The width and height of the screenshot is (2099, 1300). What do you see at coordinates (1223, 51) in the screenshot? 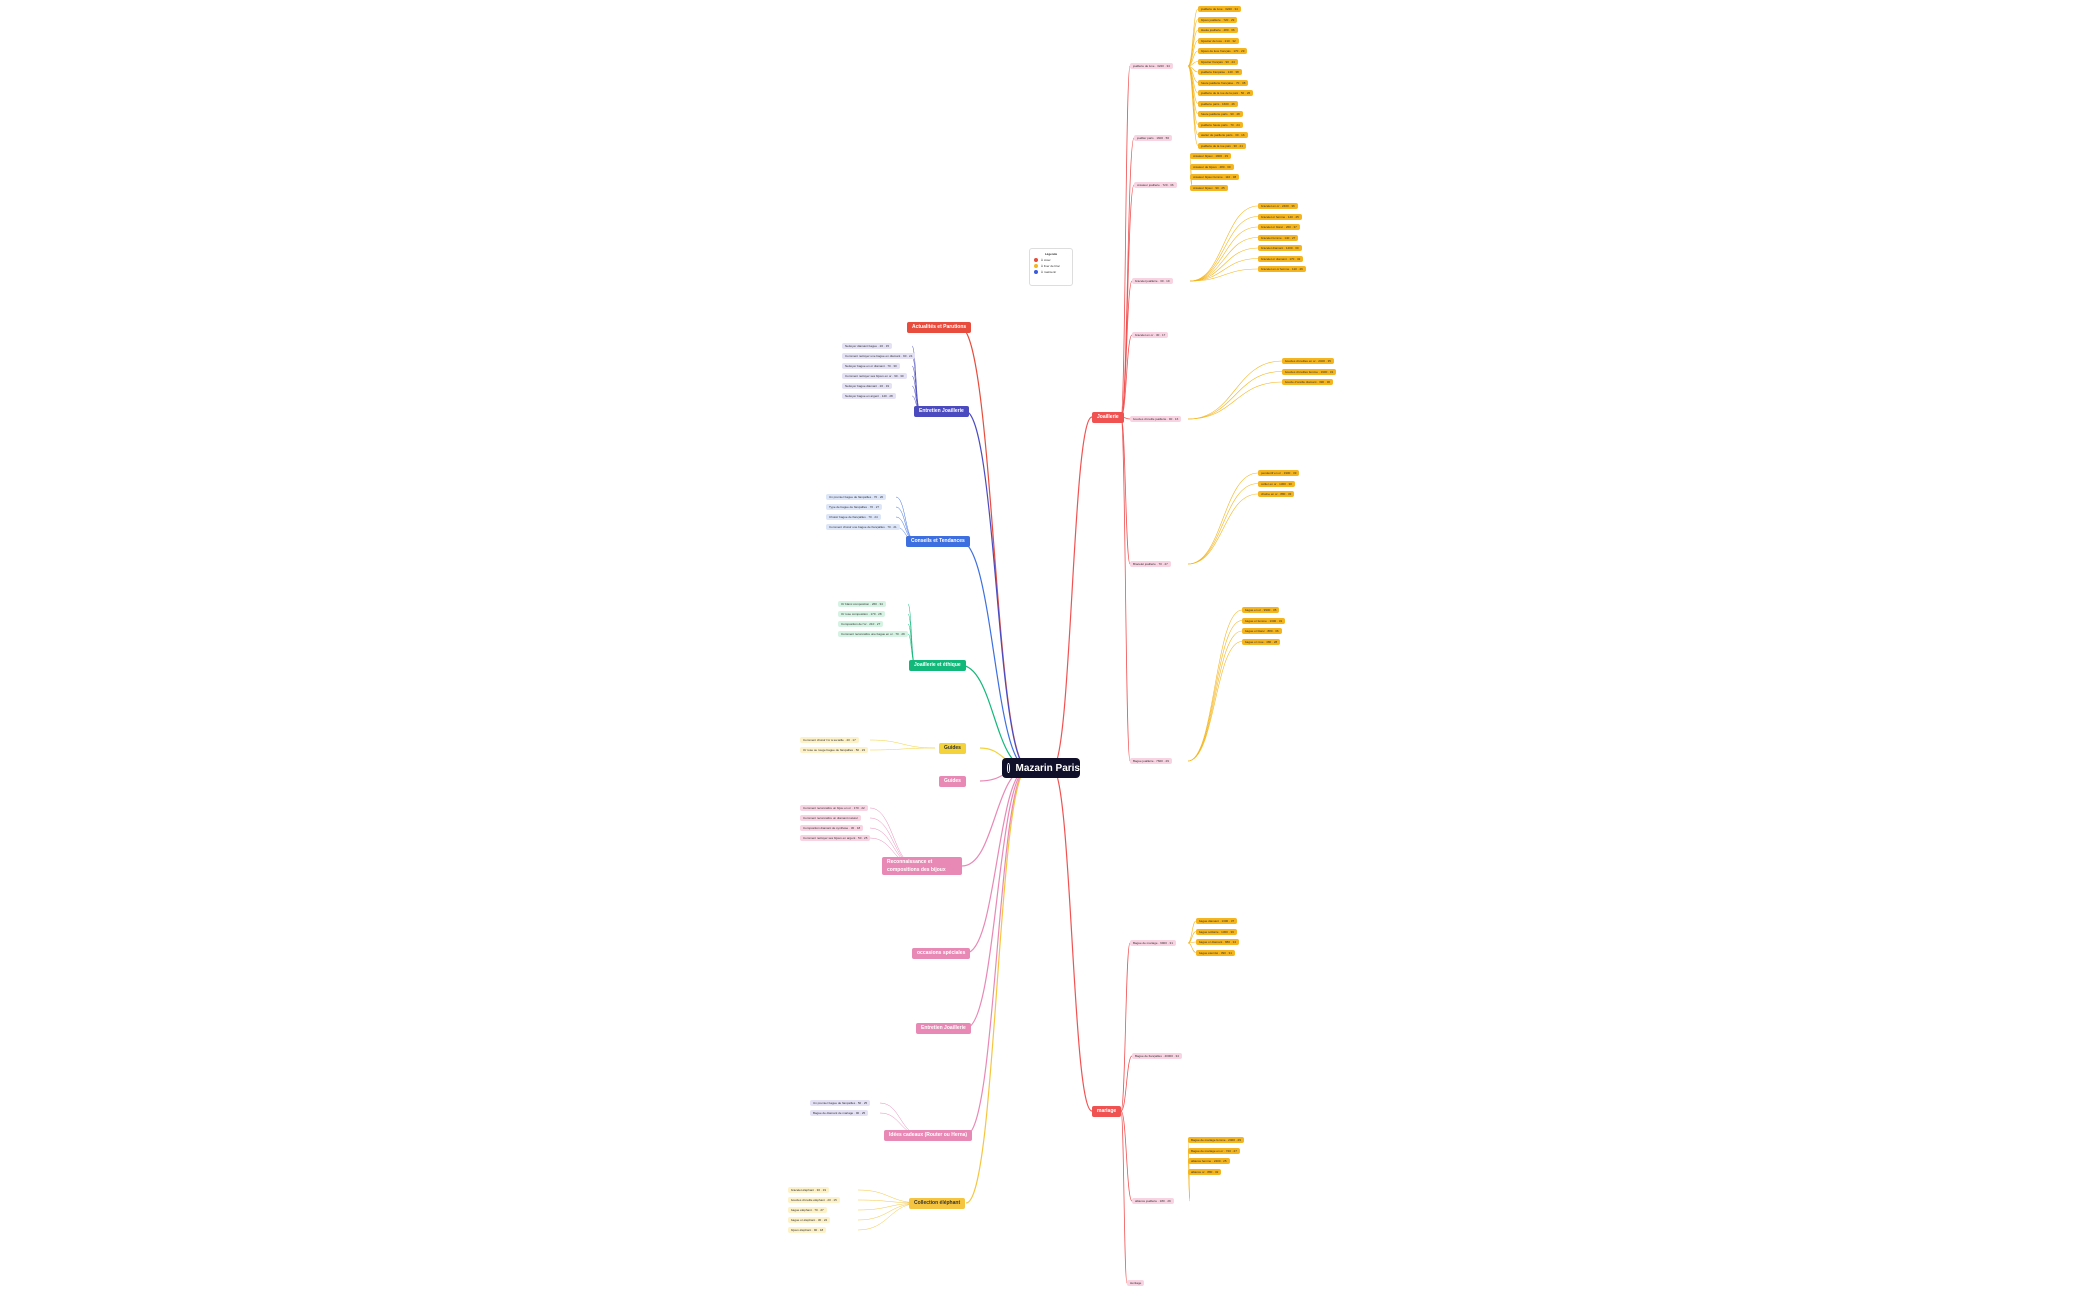
I see `keyword-node: bijoux de luxe français · 170 · 29` at bounding box center [1223, 51].